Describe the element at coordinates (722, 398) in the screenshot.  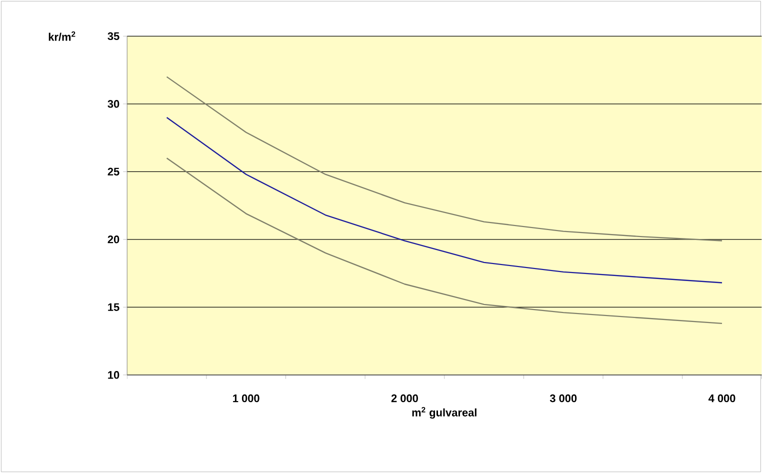
I see `x-tick-label: 4 000` at that location.